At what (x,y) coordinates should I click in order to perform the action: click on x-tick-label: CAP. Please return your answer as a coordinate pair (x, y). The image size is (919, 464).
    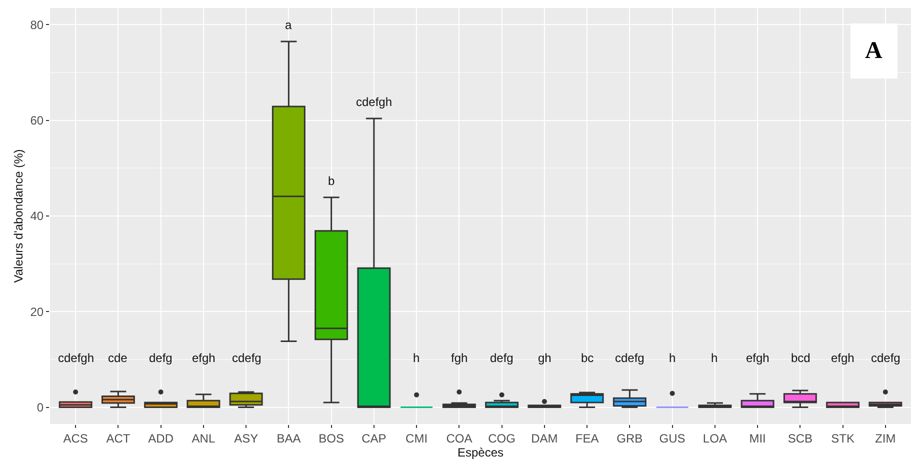
    Looking at the image, I should click on (374, 438).